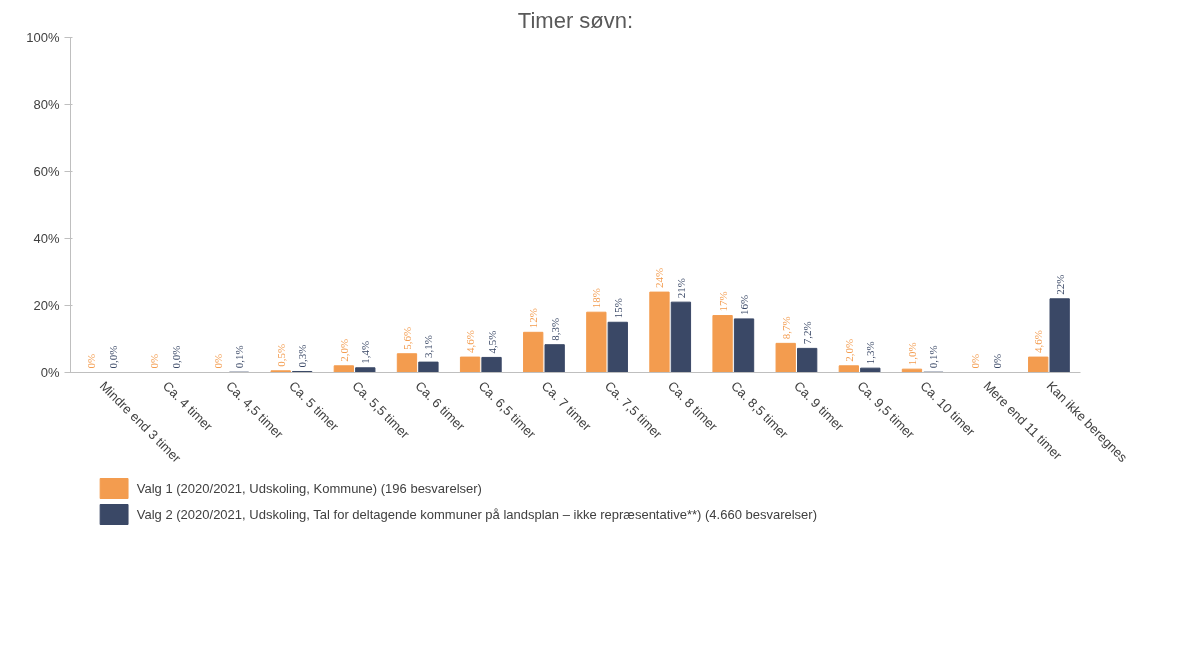  Describe the element at coordinates (807, 333) in the screenshot. I see `data-label: 7,2%` at that location.